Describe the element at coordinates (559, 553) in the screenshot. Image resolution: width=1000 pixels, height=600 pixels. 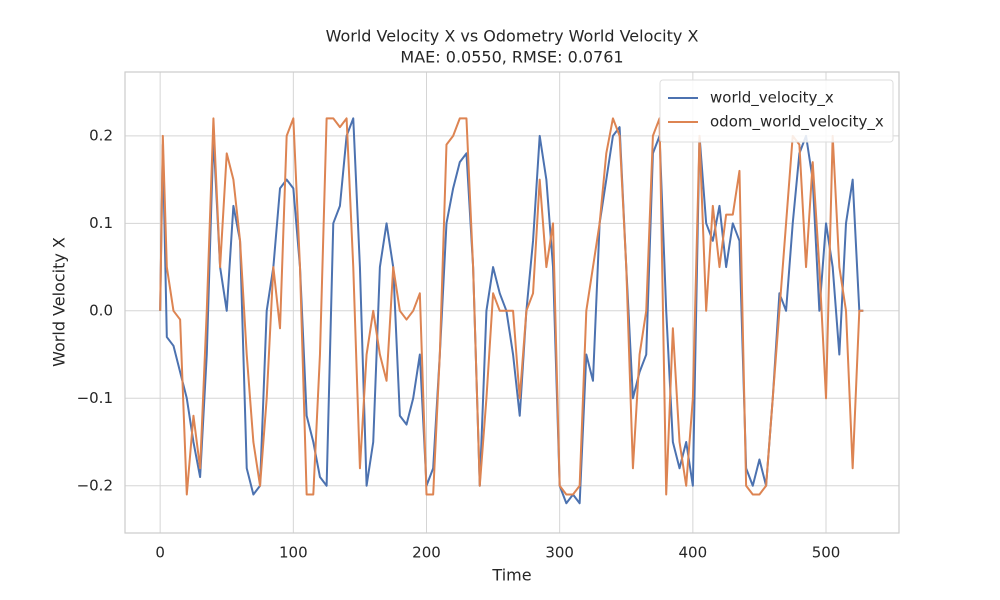
I see `x-tick-label: 300` at that location.